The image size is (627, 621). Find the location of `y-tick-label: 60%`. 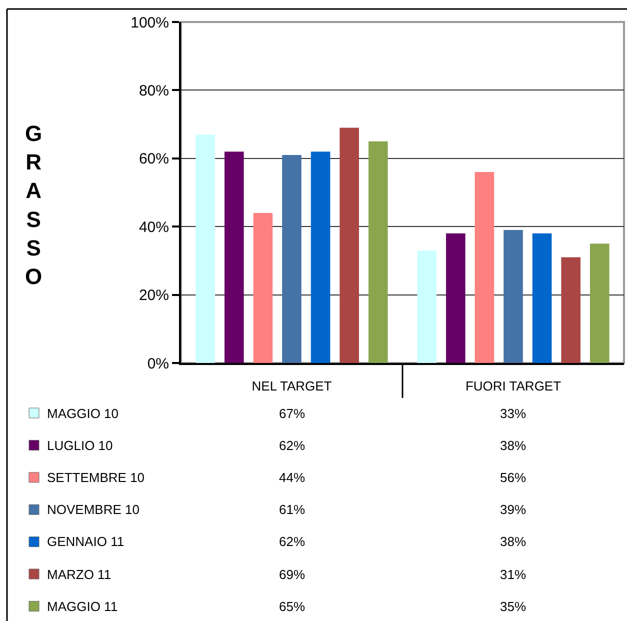

y-tick-label: 60% is located at coordinates (153, 159).